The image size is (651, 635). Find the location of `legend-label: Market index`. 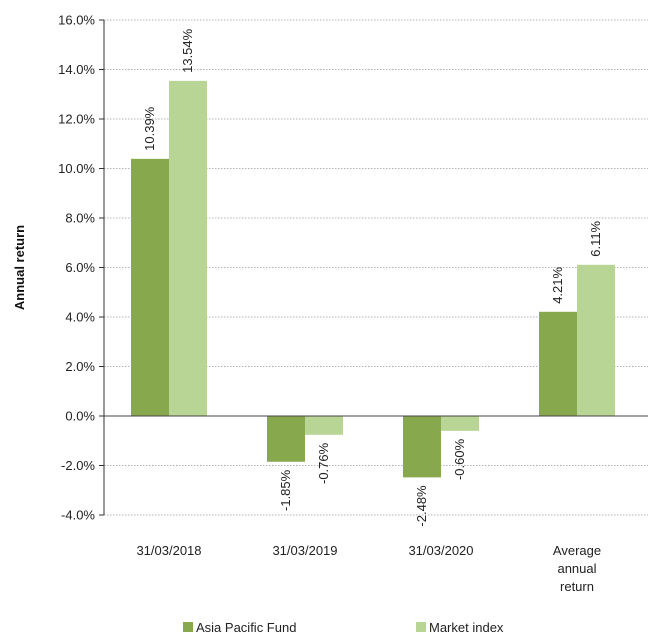

legend-label: Market index is located at coordinates (466, 627).